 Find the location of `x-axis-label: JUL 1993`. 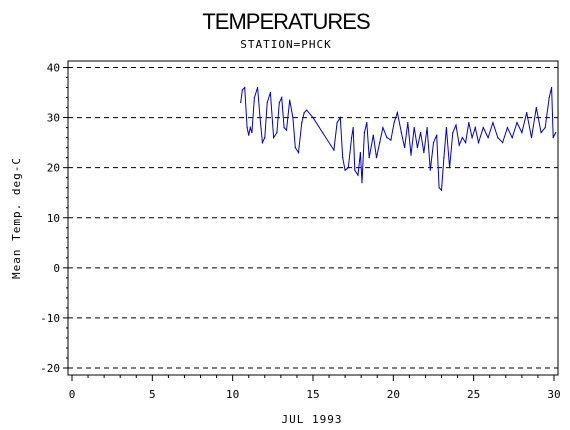

x-axis-label: JUL 1993 is located at coordinates (312, 419).